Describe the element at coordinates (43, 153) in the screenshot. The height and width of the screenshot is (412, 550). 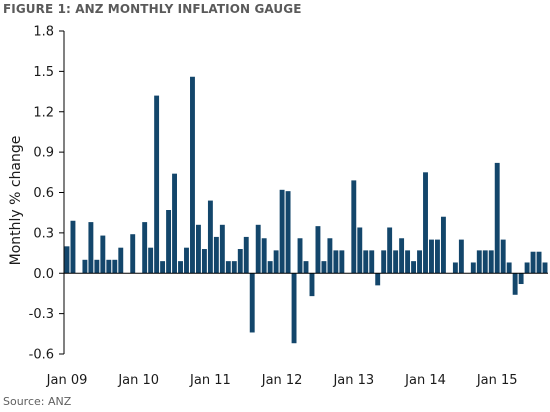
I see `y-tick-label: 0.9` at that location.